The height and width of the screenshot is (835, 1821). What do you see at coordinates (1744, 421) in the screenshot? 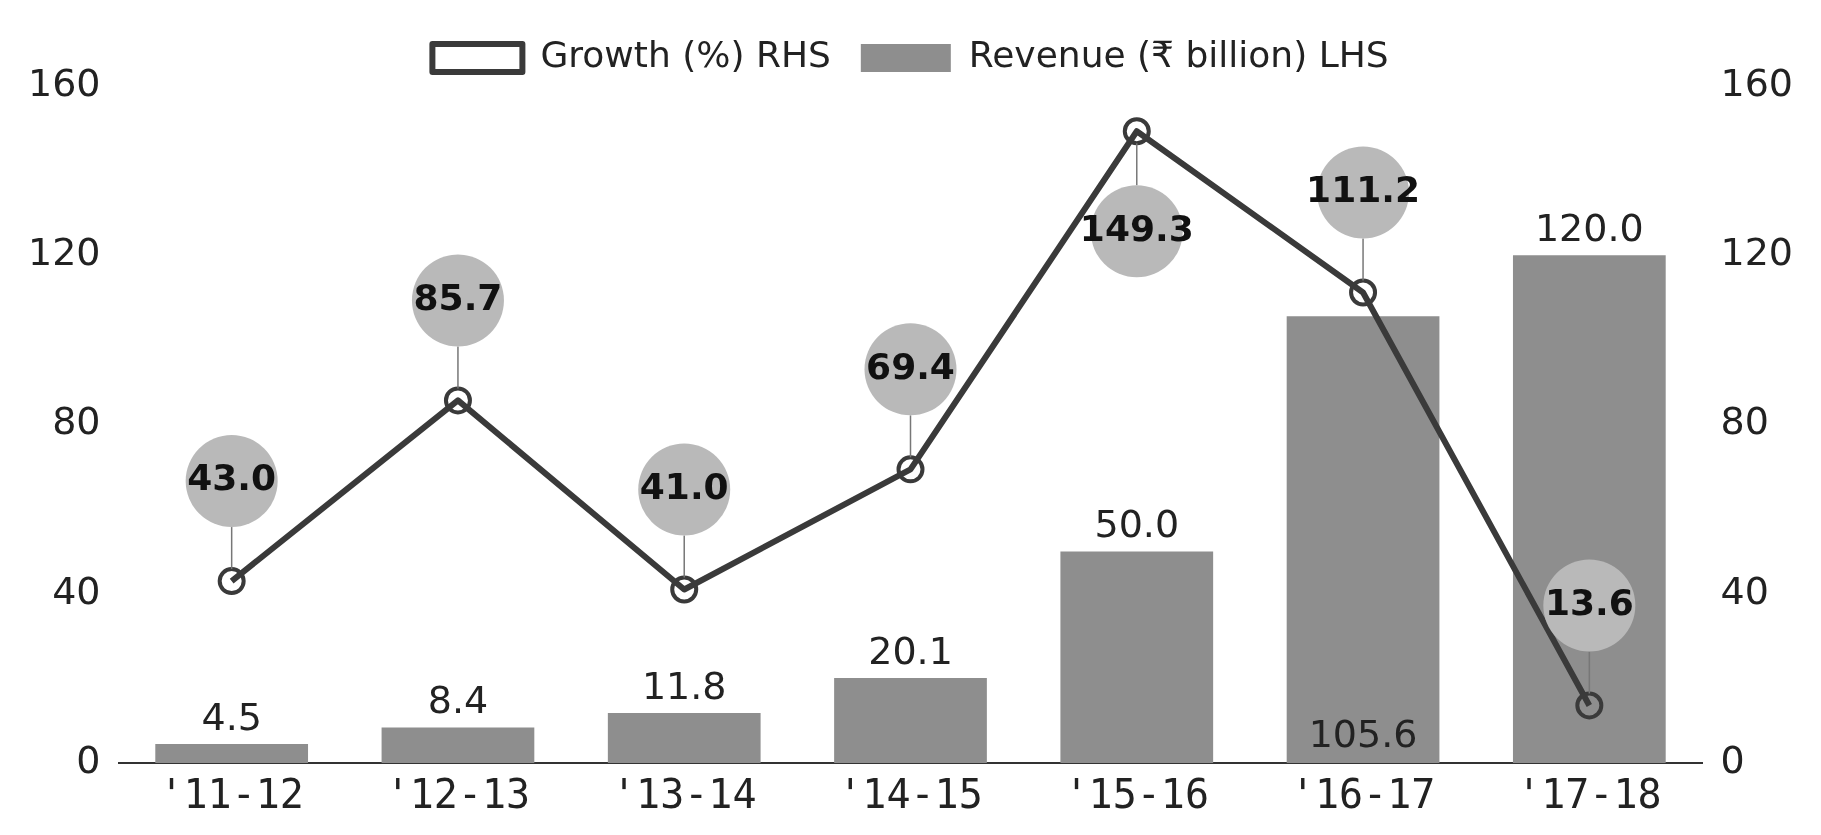
I see `y2-tick-label: 80` at bounding box center [1744, 421].